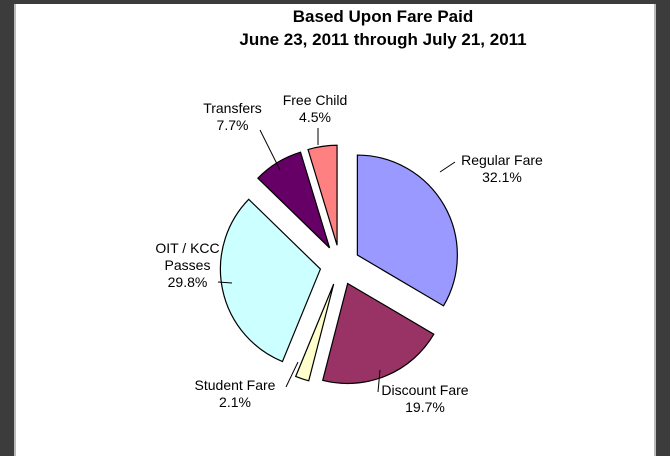 Image resolution: width=670 pixels, height=456 pixels. What do you see at coordinates (232, 108) in the screenshot?
I see `slice-label: Transfers` at bounding box center [232, 108].